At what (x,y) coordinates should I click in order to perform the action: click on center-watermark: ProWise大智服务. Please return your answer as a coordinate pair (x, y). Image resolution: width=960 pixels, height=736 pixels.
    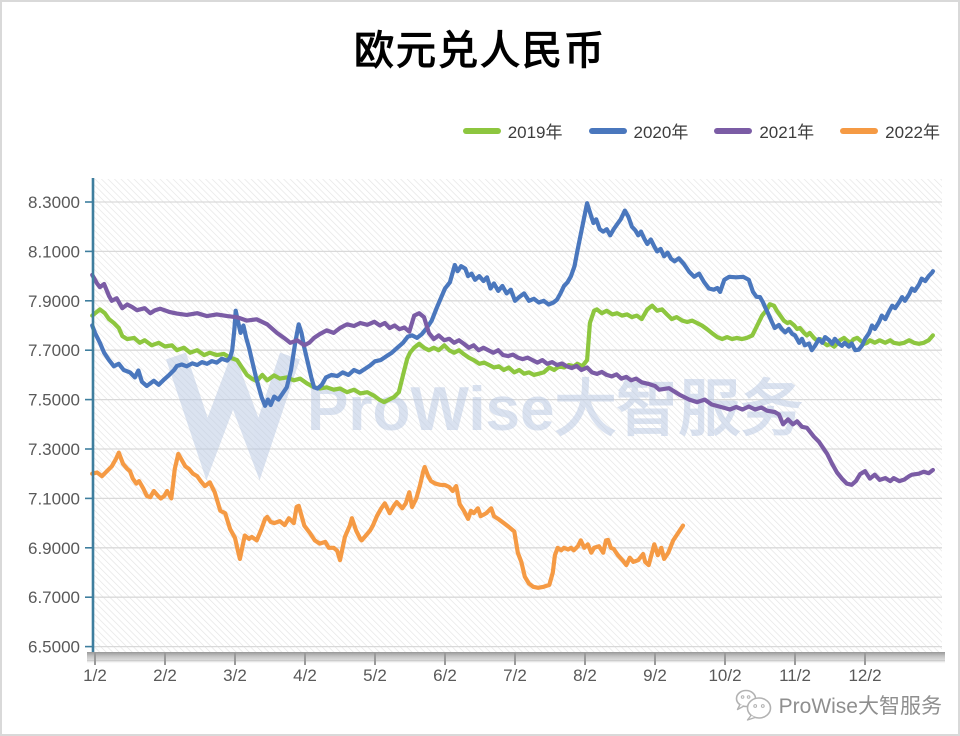
    Looking at the image, I should click on (484, 415).